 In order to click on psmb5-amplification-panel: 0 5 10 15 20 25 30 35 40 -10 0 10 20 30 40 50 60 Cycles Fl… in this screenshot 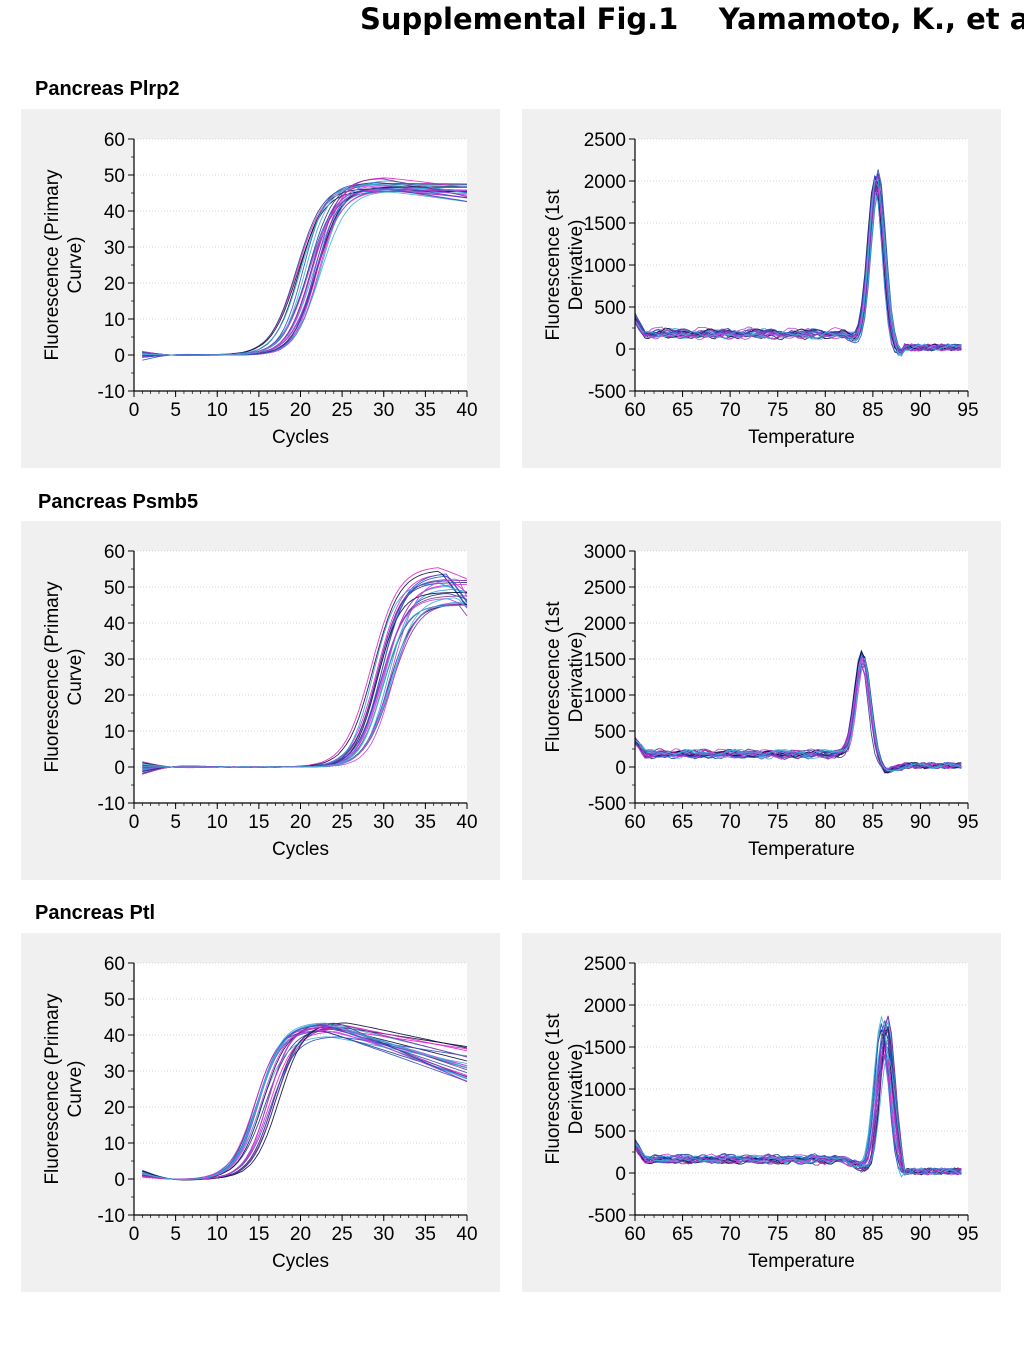, I will do `click(260, 700)`.